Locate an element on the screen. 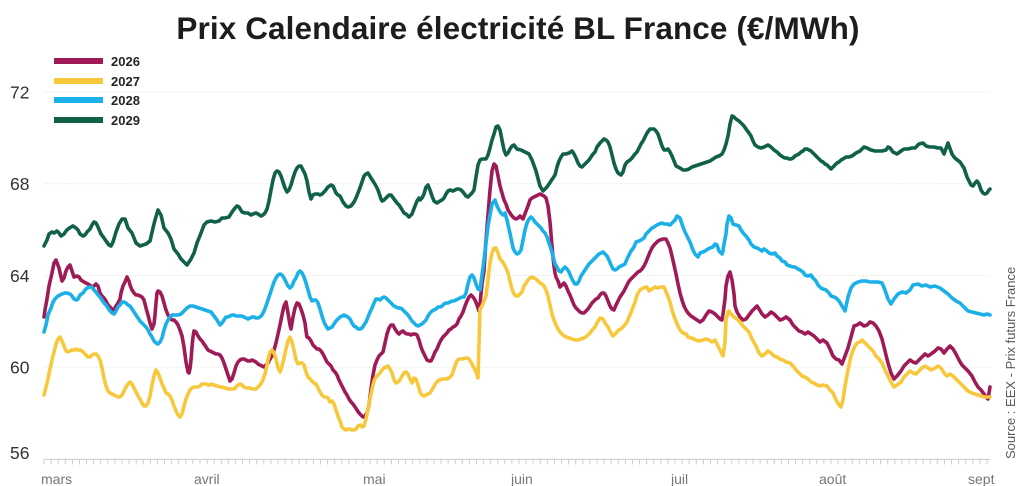 The image size is (1024, 486). svg-text: 68 is located at coordinates (19, 184).